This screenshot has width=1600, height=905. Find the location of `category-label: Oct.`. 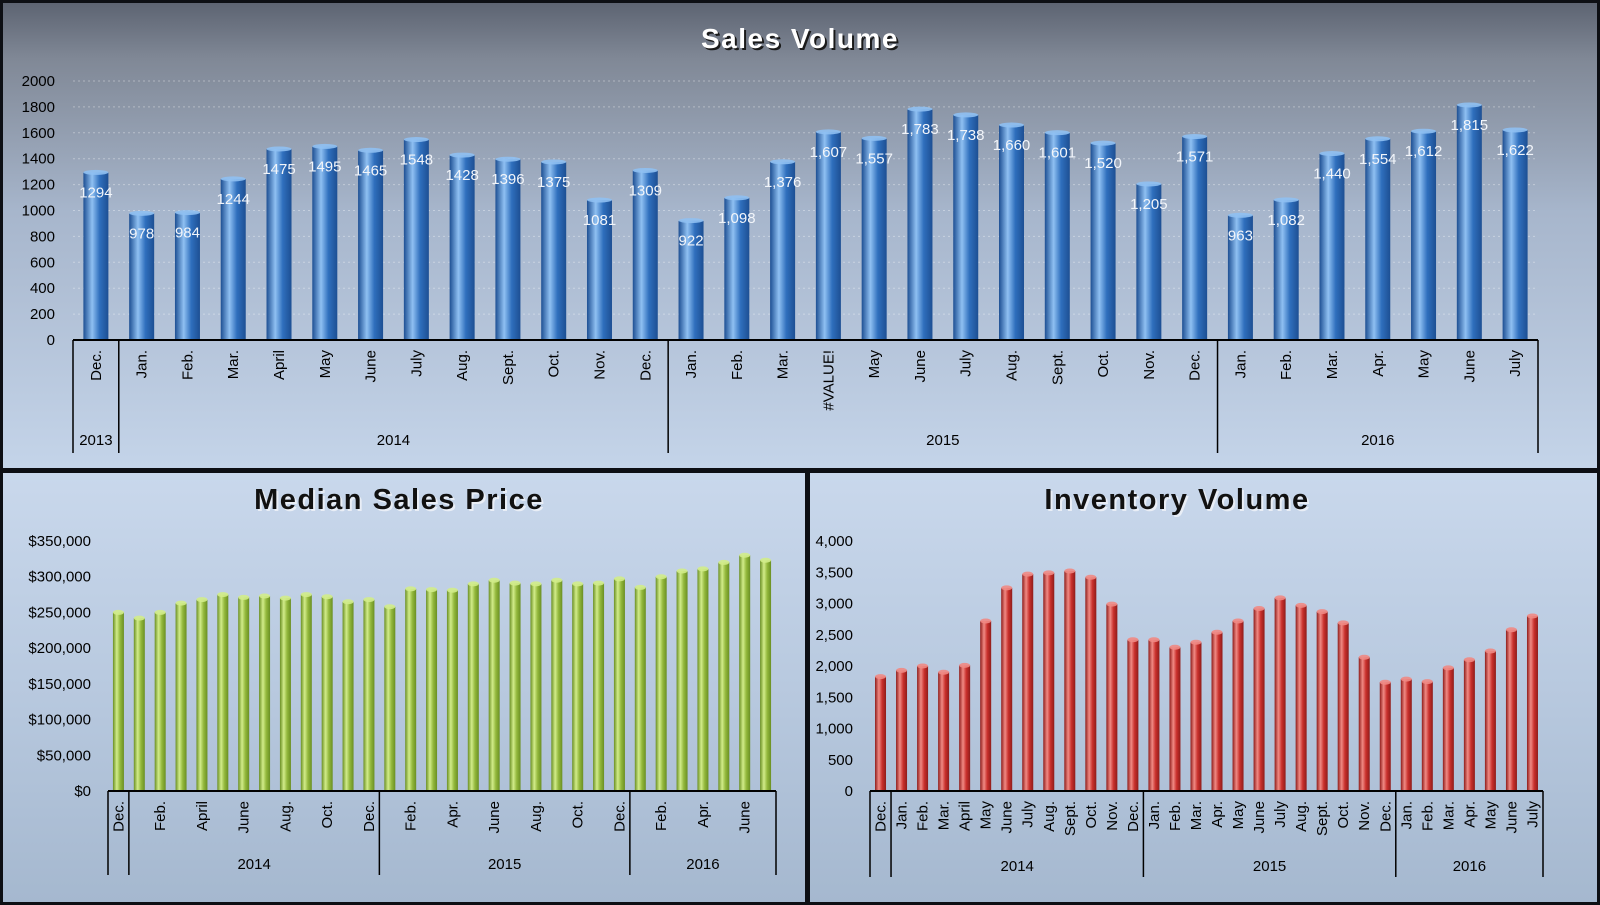

category-label: Oct. is located at coordinates (327, 815).